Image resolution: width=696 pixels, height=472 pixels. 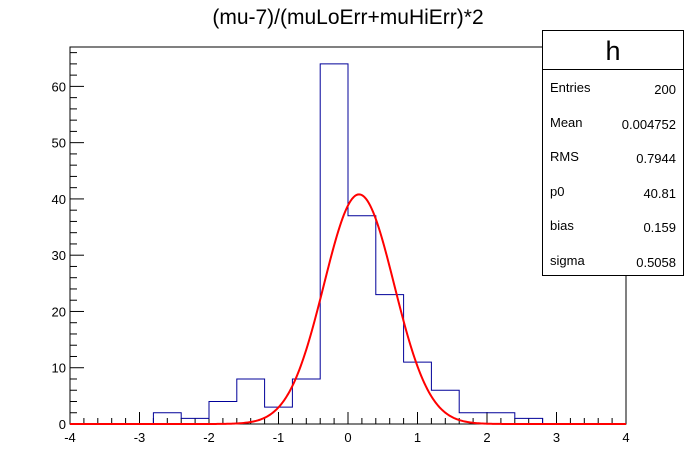 What do you see at coordinates (566, 122) in the screenshot?
I see `stats-key: Mean` at bounding box center [566, 122].